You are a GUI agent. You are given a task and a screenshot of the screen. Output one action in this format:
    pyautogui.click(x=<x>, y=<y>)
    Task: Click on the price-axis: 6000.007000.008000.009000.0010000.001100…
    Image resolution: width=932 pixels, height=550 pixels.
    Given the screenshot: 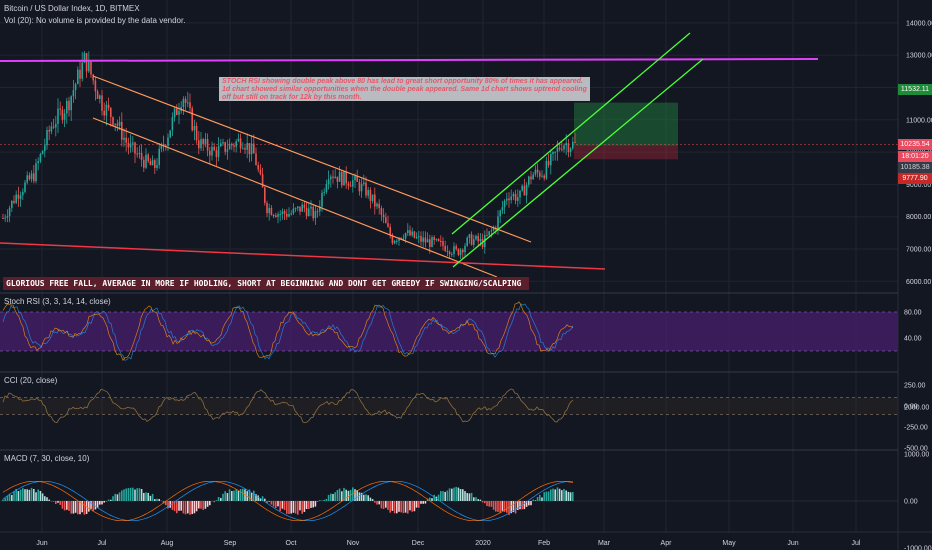 What is the action you would take?
    pyautogui.click(x=914, y=275)
    